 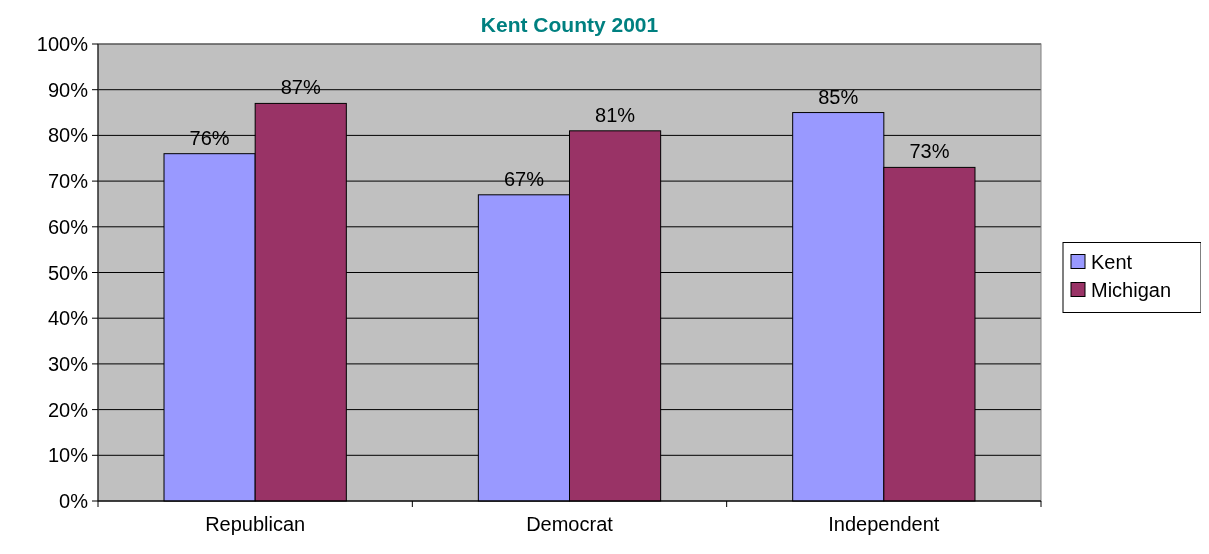 What do you see at coordinates (569, 24) in the screenshot?
I see `chart-title: Kent County 2001` at bounding box center [569, 24].